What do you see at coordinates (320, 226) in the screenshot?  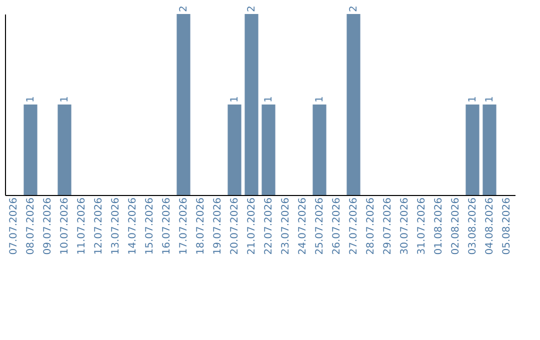 I see `x-tick-label: 25.07.2026` at bounding box center [320, 226].